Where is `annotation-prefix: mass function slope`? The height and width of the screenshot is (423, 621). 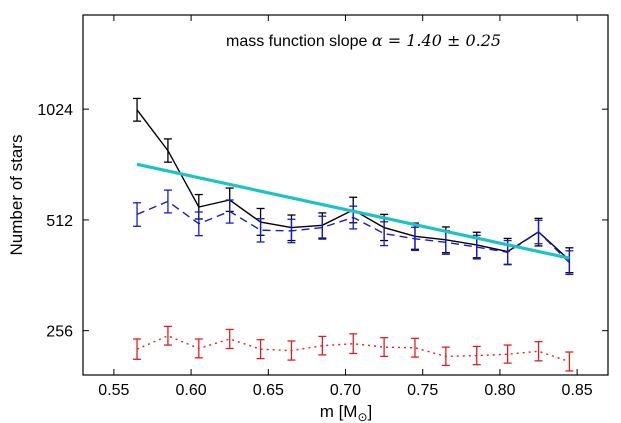
annotation-prefix: mass function slope is located at coordinates (299, 41).